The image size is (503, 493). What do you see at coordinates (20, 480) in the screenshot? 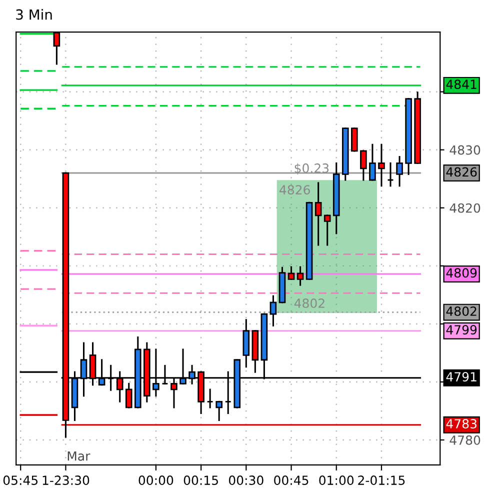
I see `x-tick-label: 05:45` at bounding box center [20, 480].